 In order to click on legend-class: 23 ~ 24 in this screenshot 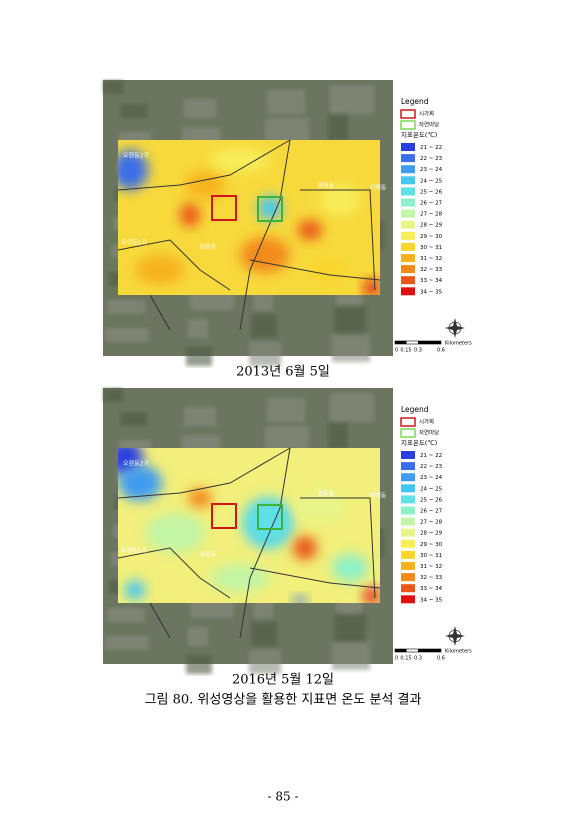, I will do `click(431, 478)`.